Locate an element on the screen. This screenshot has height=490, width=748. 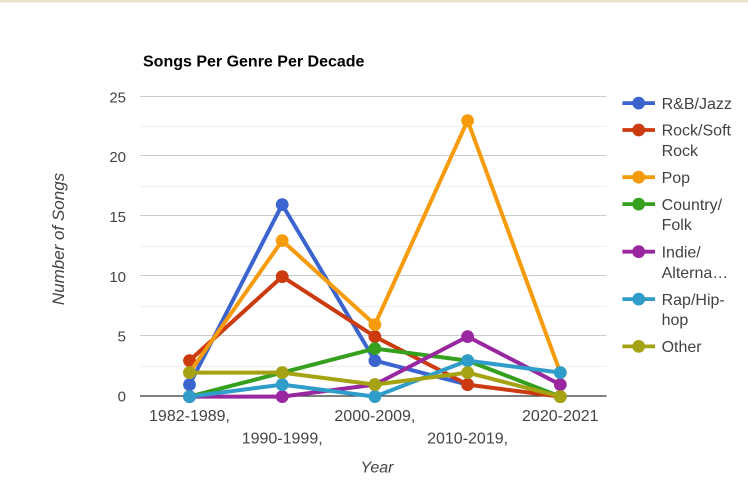
svg-text: 2000-2009, is located at coordinates (374, 416).